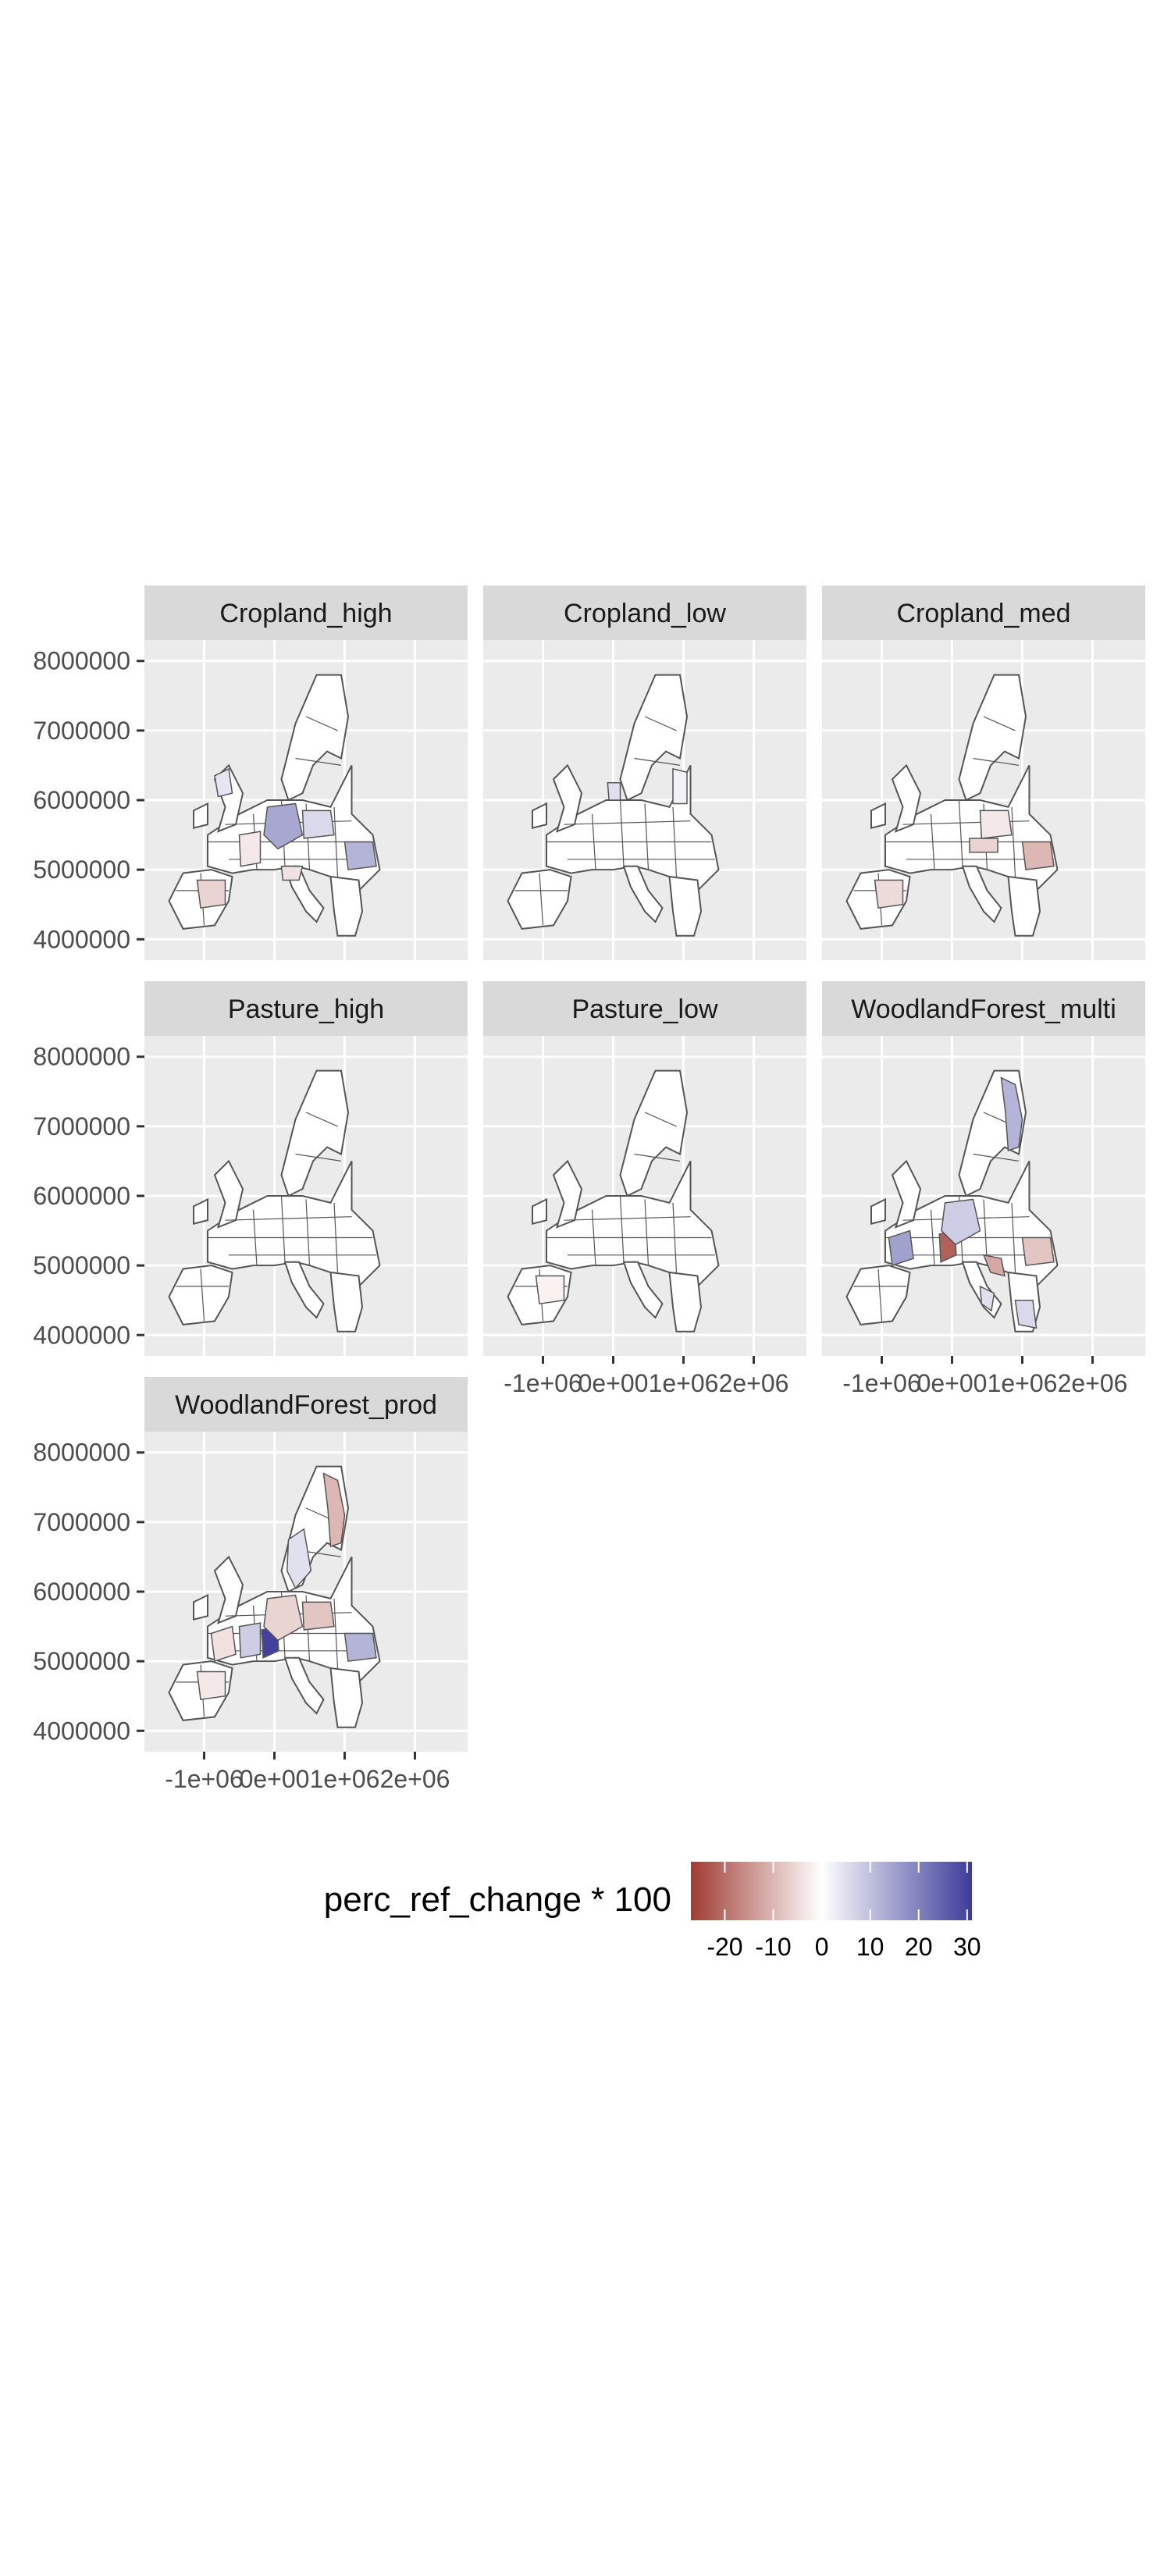 Image resolution: width=1171 pixels, height=2576 pixels. I want to click on legend-title: perc_ref_change * 100, so click(498, 1899).